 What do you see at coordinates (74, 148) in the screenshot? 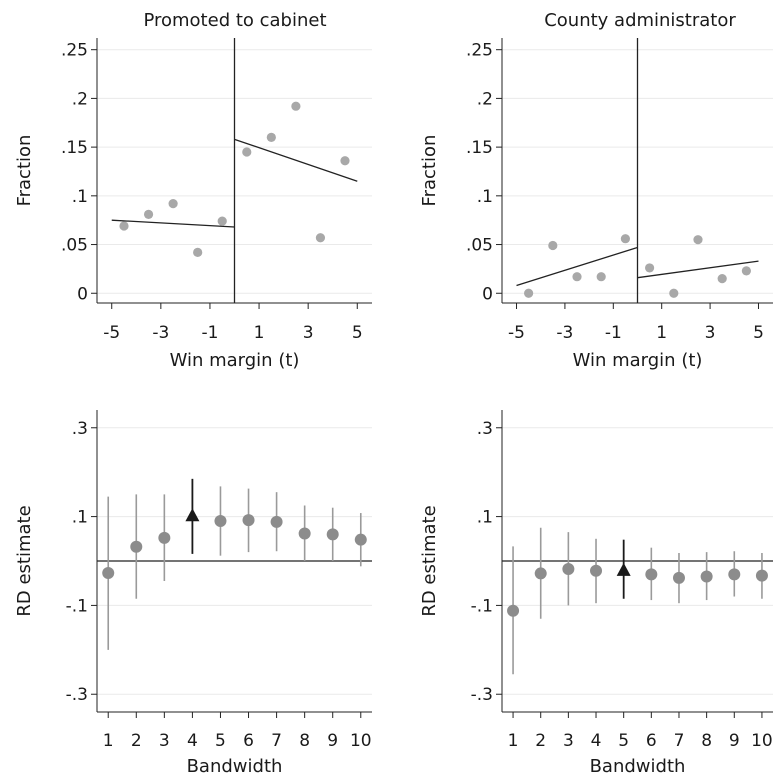
I see `y-tick-label-4: .15` at bounding box center [74, 148].